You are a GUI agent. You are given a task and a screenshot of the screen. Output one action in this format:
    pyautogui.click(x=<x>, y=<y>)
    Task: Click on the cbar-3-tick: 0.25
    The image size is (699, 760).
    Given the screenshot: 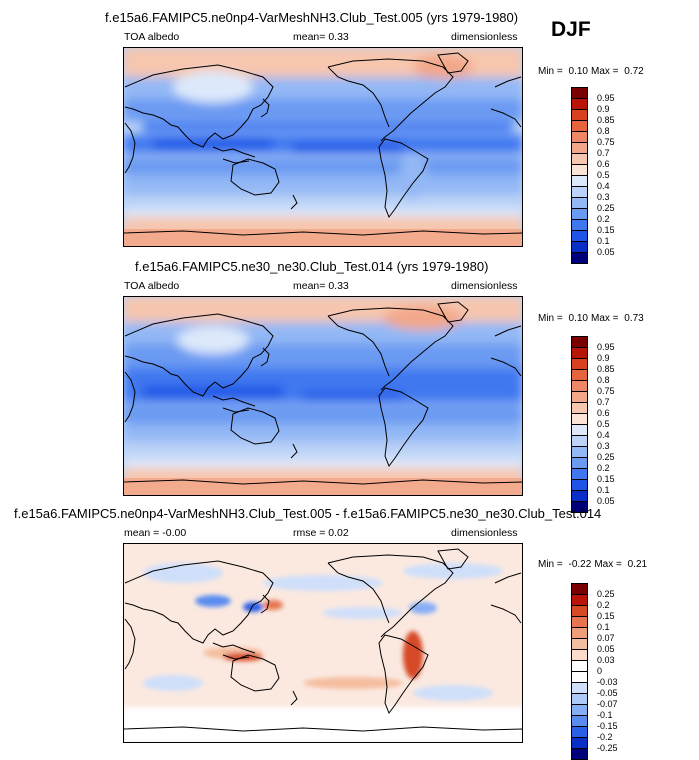 What is the action you would take?
    pyautogui.click(x=606, y=594)
    